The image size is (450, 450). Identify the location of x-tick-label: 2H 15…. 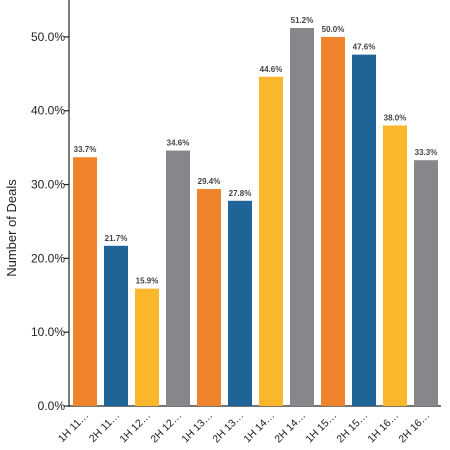
(352, 428).